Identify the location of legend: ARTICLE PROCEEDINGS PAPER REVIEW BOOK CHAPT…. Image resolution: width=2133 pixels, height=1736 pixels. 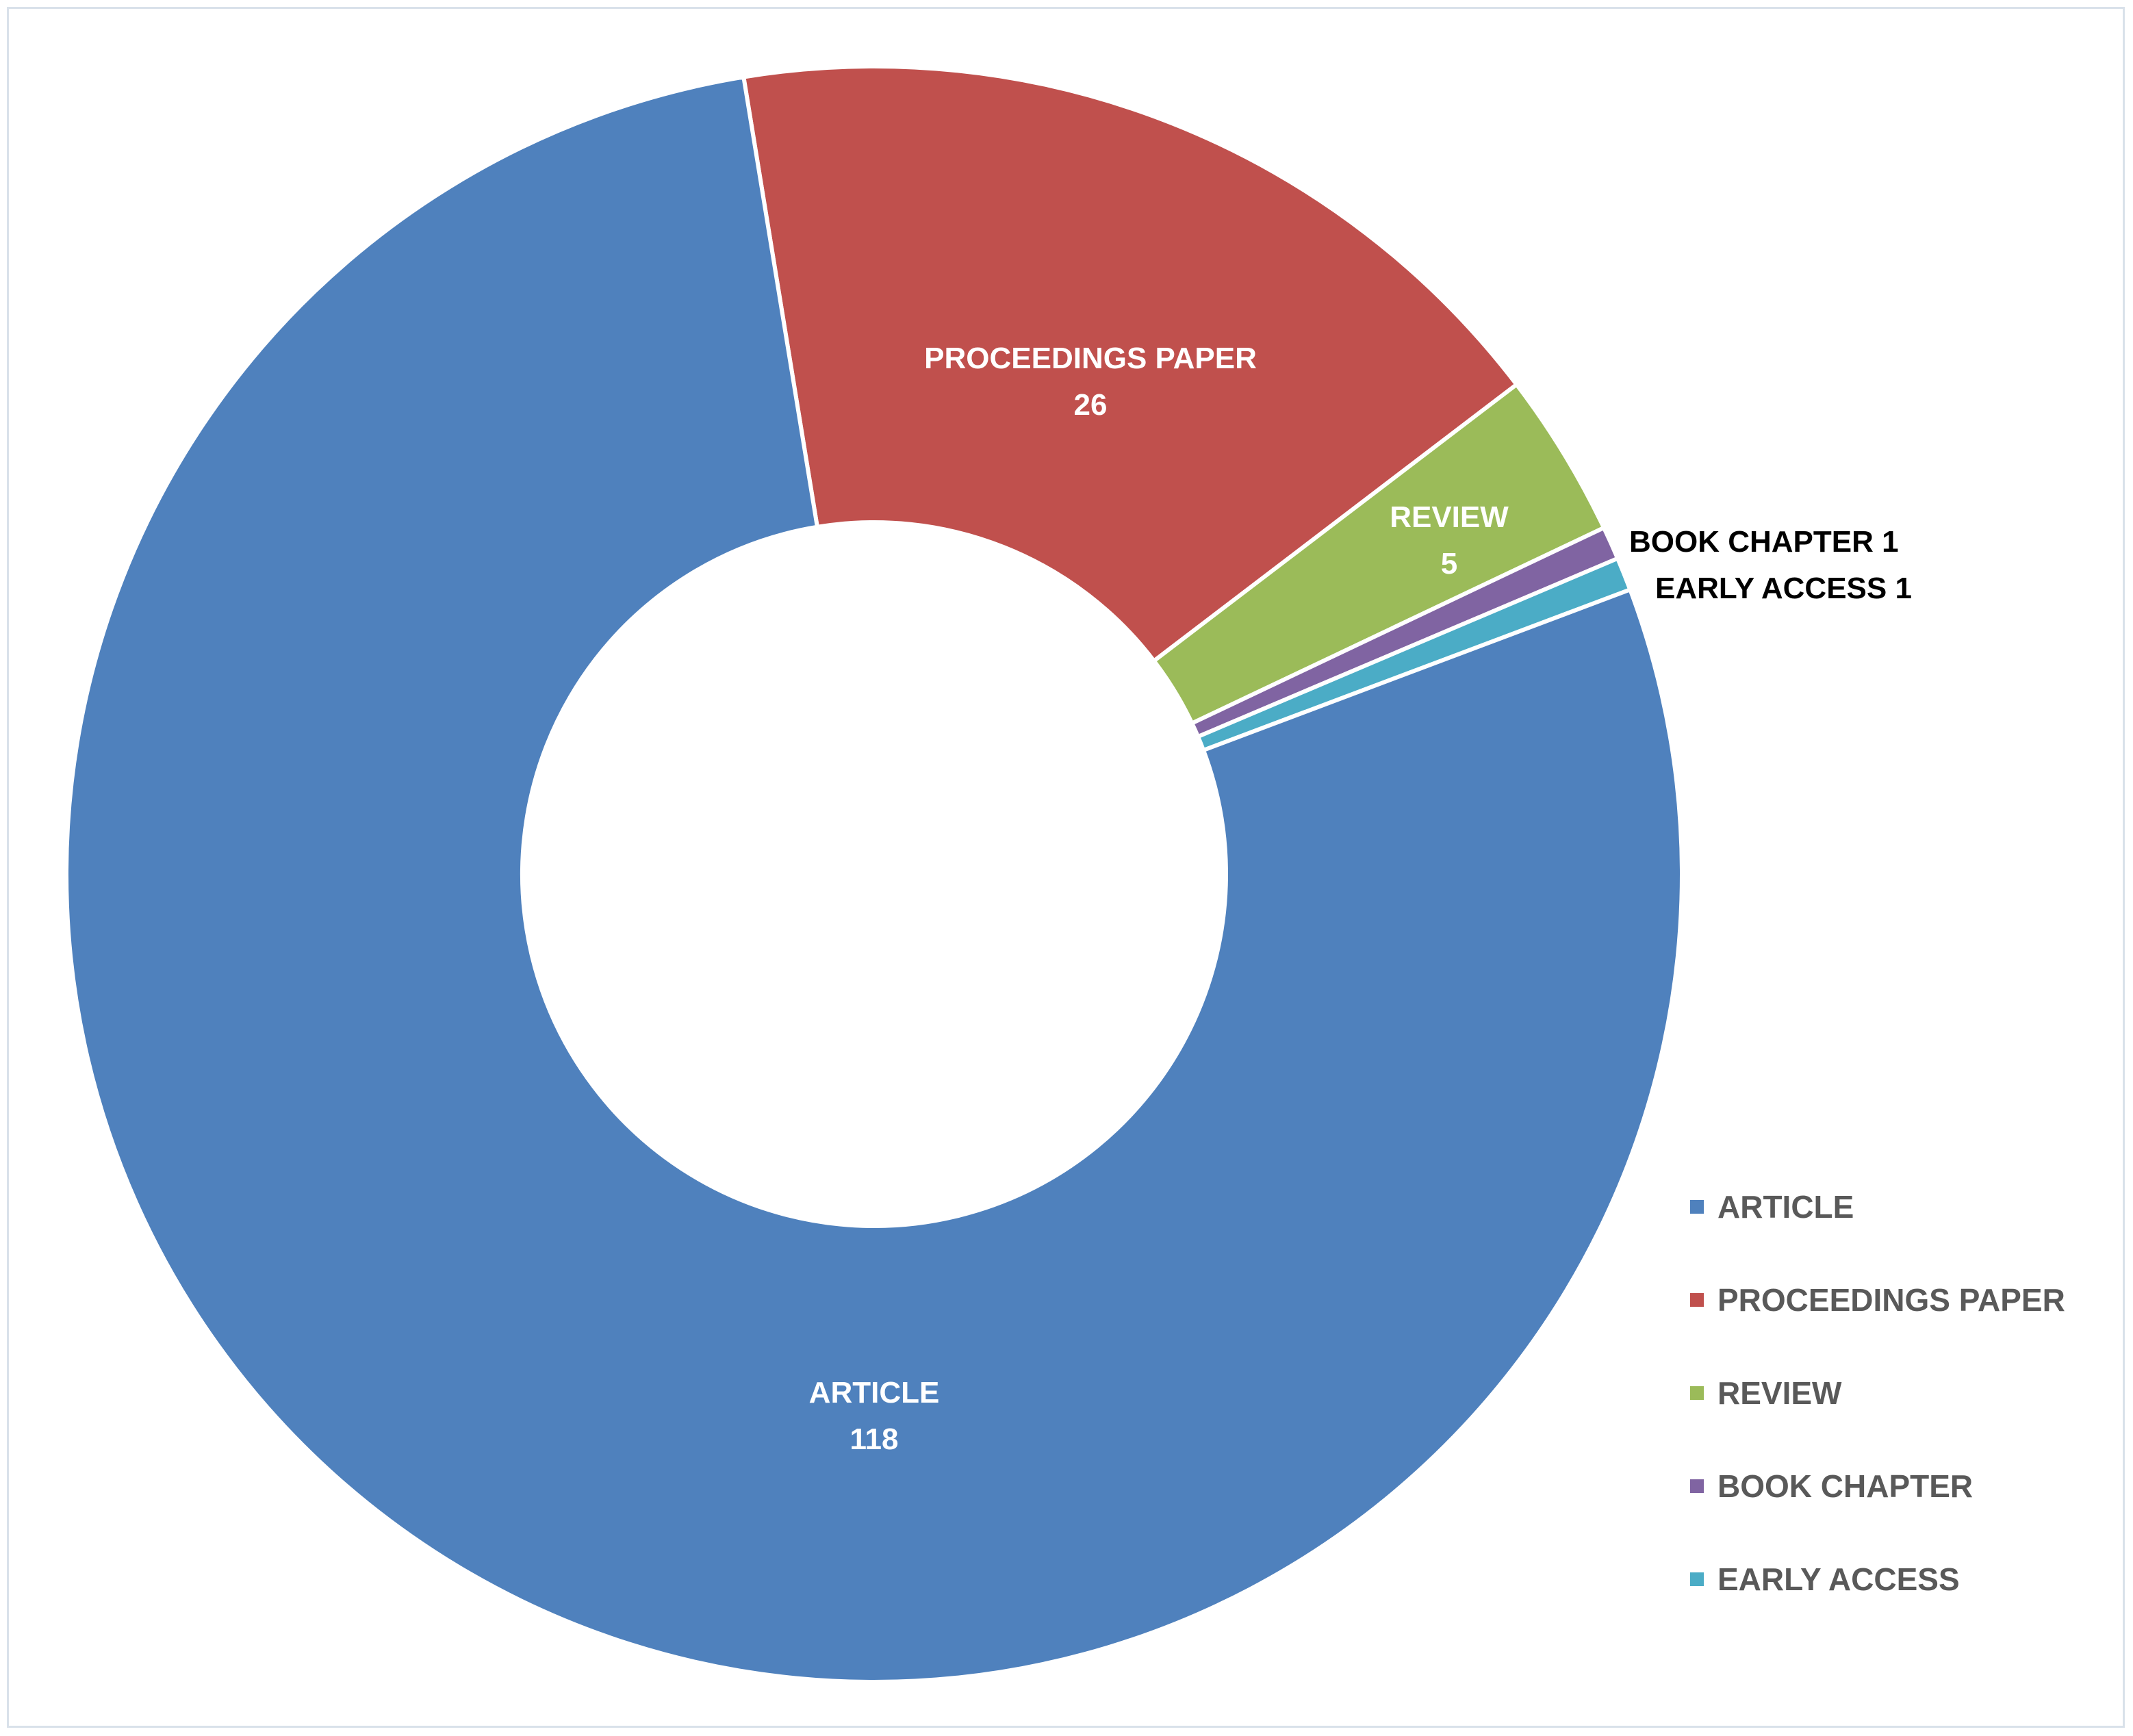
(1877, 1393).